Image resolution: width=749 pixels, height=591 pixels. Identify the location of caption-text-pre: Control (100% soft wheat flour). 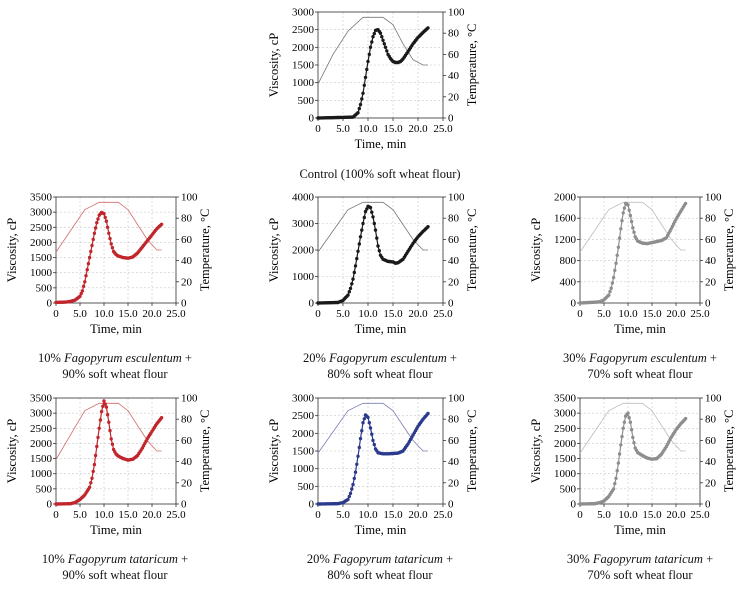
(380, 174).